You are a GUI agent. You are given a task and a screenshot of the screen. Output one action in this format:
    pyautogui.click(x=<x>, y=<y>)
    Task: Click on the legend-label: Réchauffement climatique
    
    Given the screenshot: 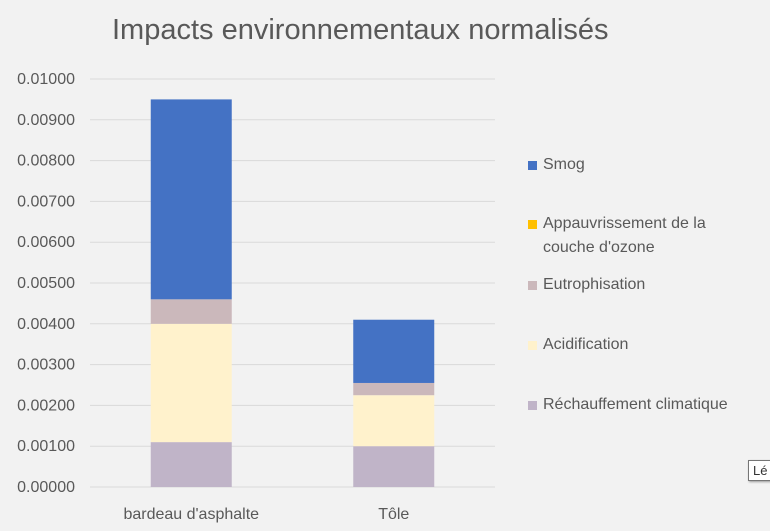 What is the action you would take?
    pyautogui.click(x=635, y=404)
    